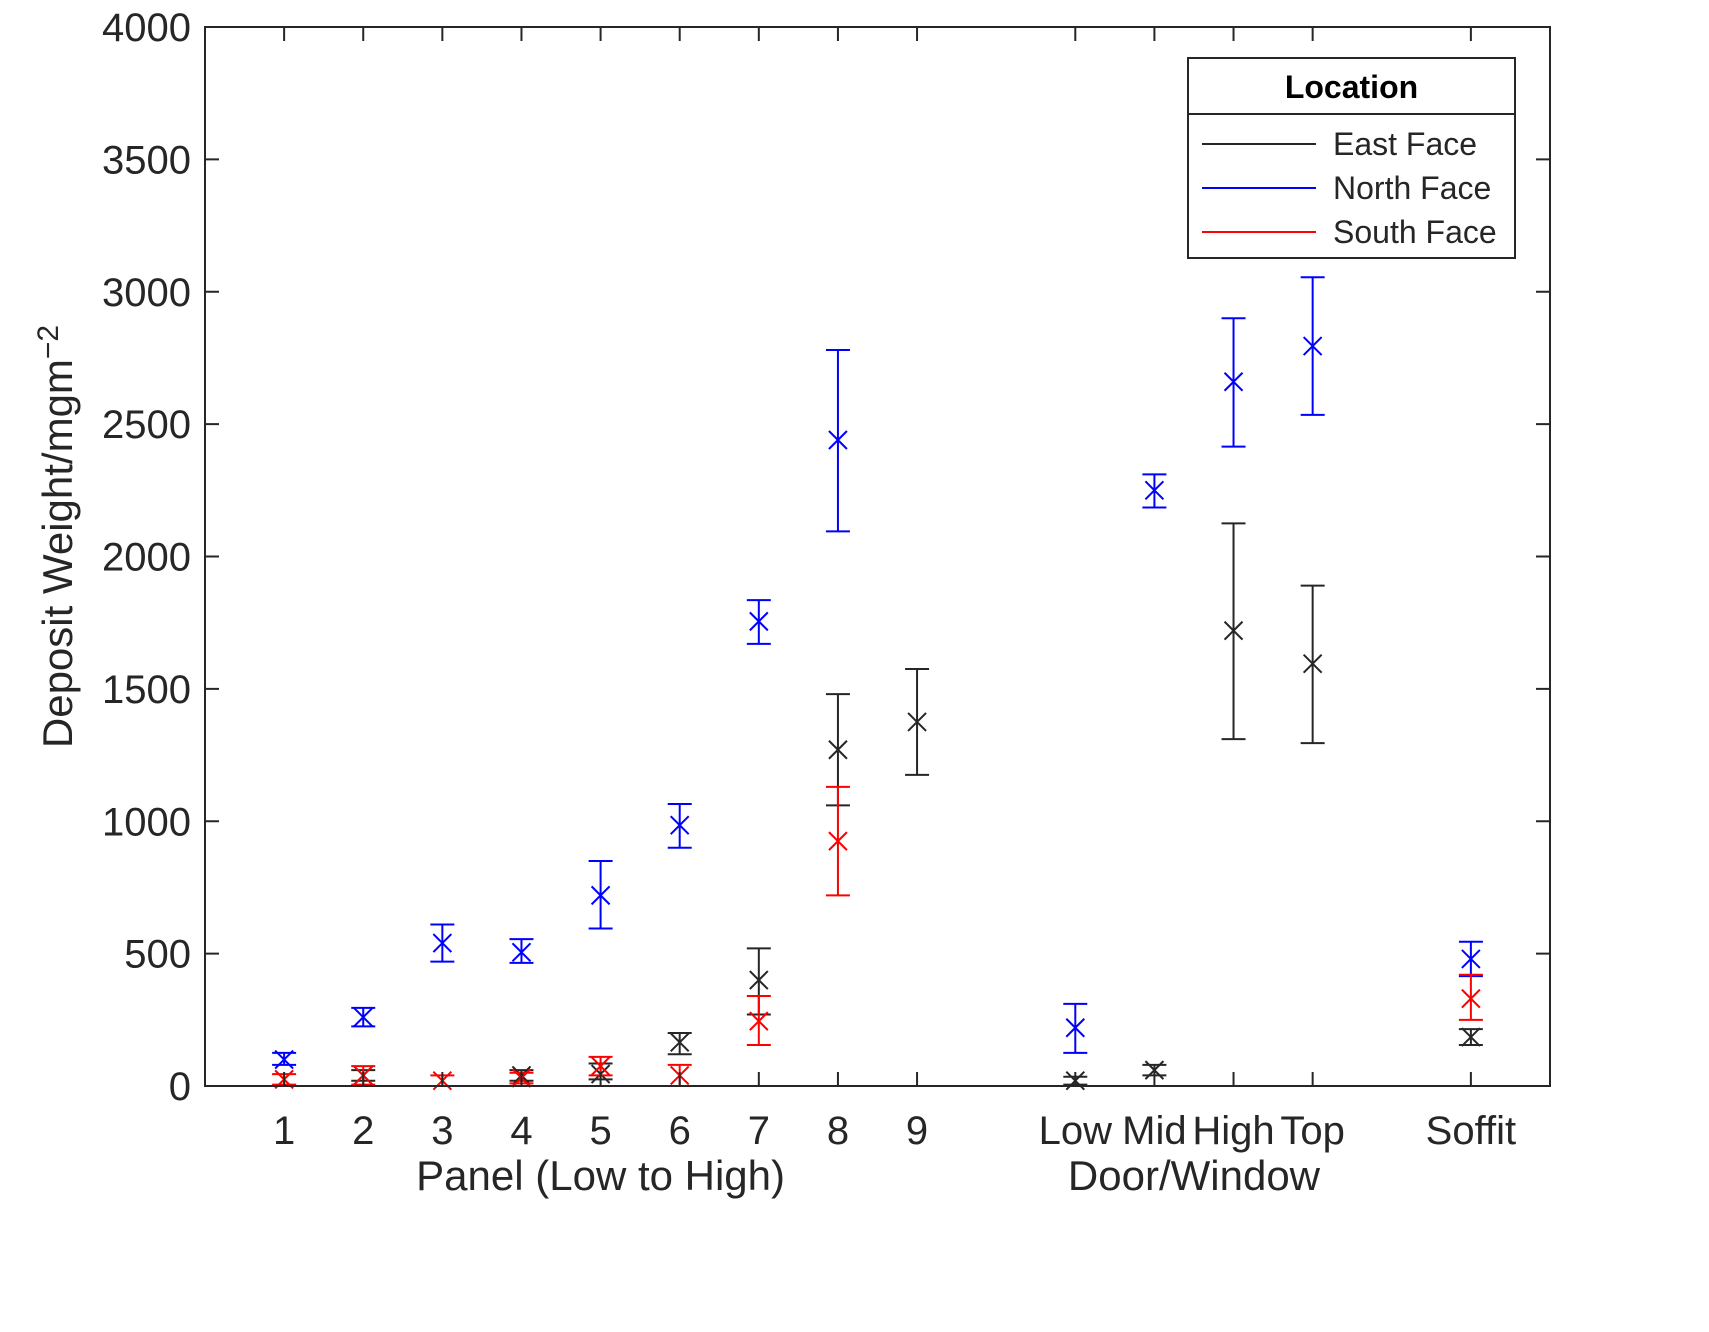 Image resolution: width=1709 pixels, height=1332 pixels. What do you see at coordinates (284, 1131) in the screenshot?
I see `x-tick-label: 1` at bounding box center [284, 1131].